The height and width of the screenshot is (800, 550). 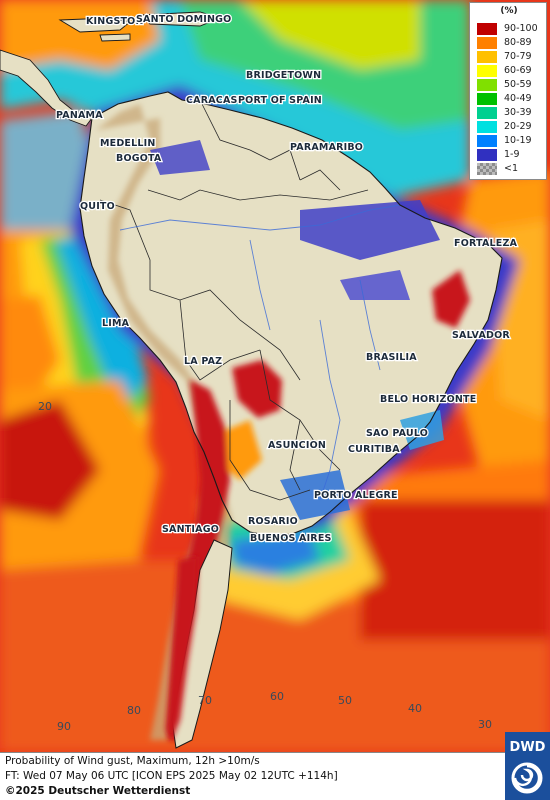 What do you see at coordinates (397, 433) in the screenshot?
I see `city-label: SAO PAULO` at bounding box center [397, 433].